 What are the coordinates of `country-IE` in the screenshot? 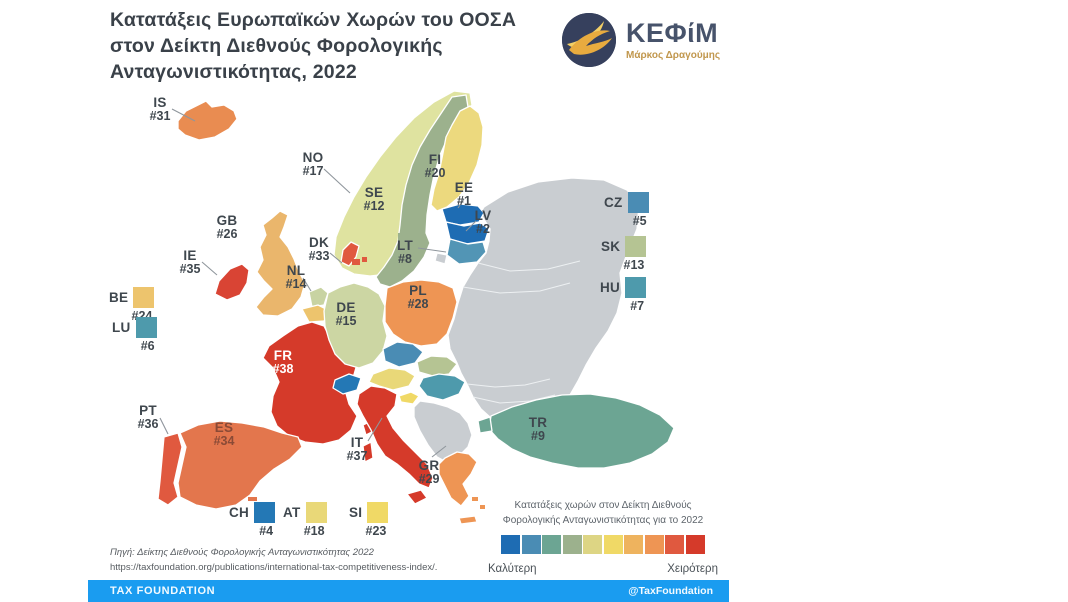 It's located at (232, 282).